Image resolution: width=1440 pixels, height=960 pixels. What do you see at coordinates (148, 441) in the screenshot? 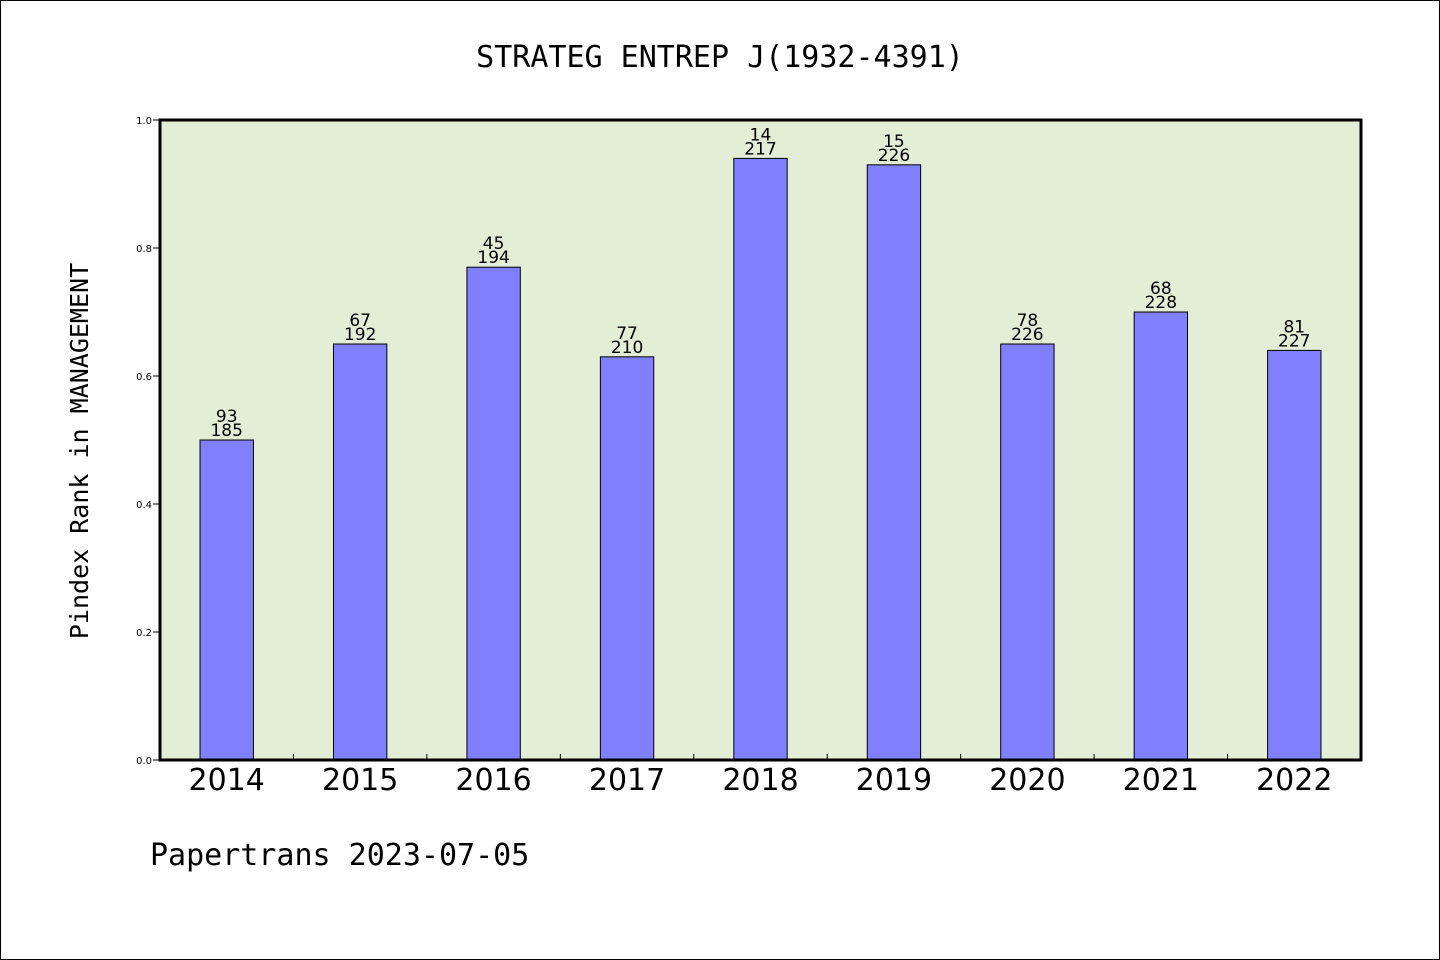
I see `y-axis: 0.0 0.2 0.4 0.6 0.8 1.0` at bounding box center [148, 441].